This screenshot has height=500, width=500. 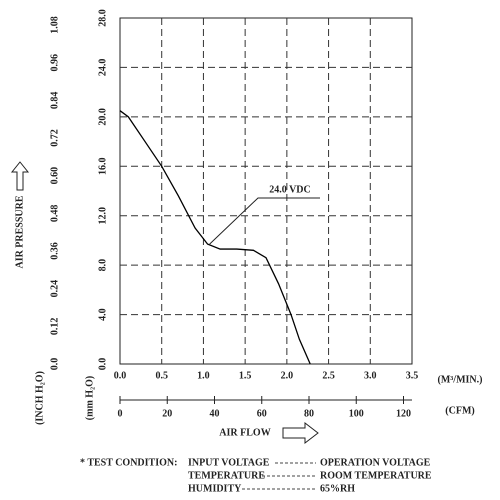 What do you see at coordinates (300, 433) in the screenshot?
I see `flow-arrow` at bounding box center [300, 433].